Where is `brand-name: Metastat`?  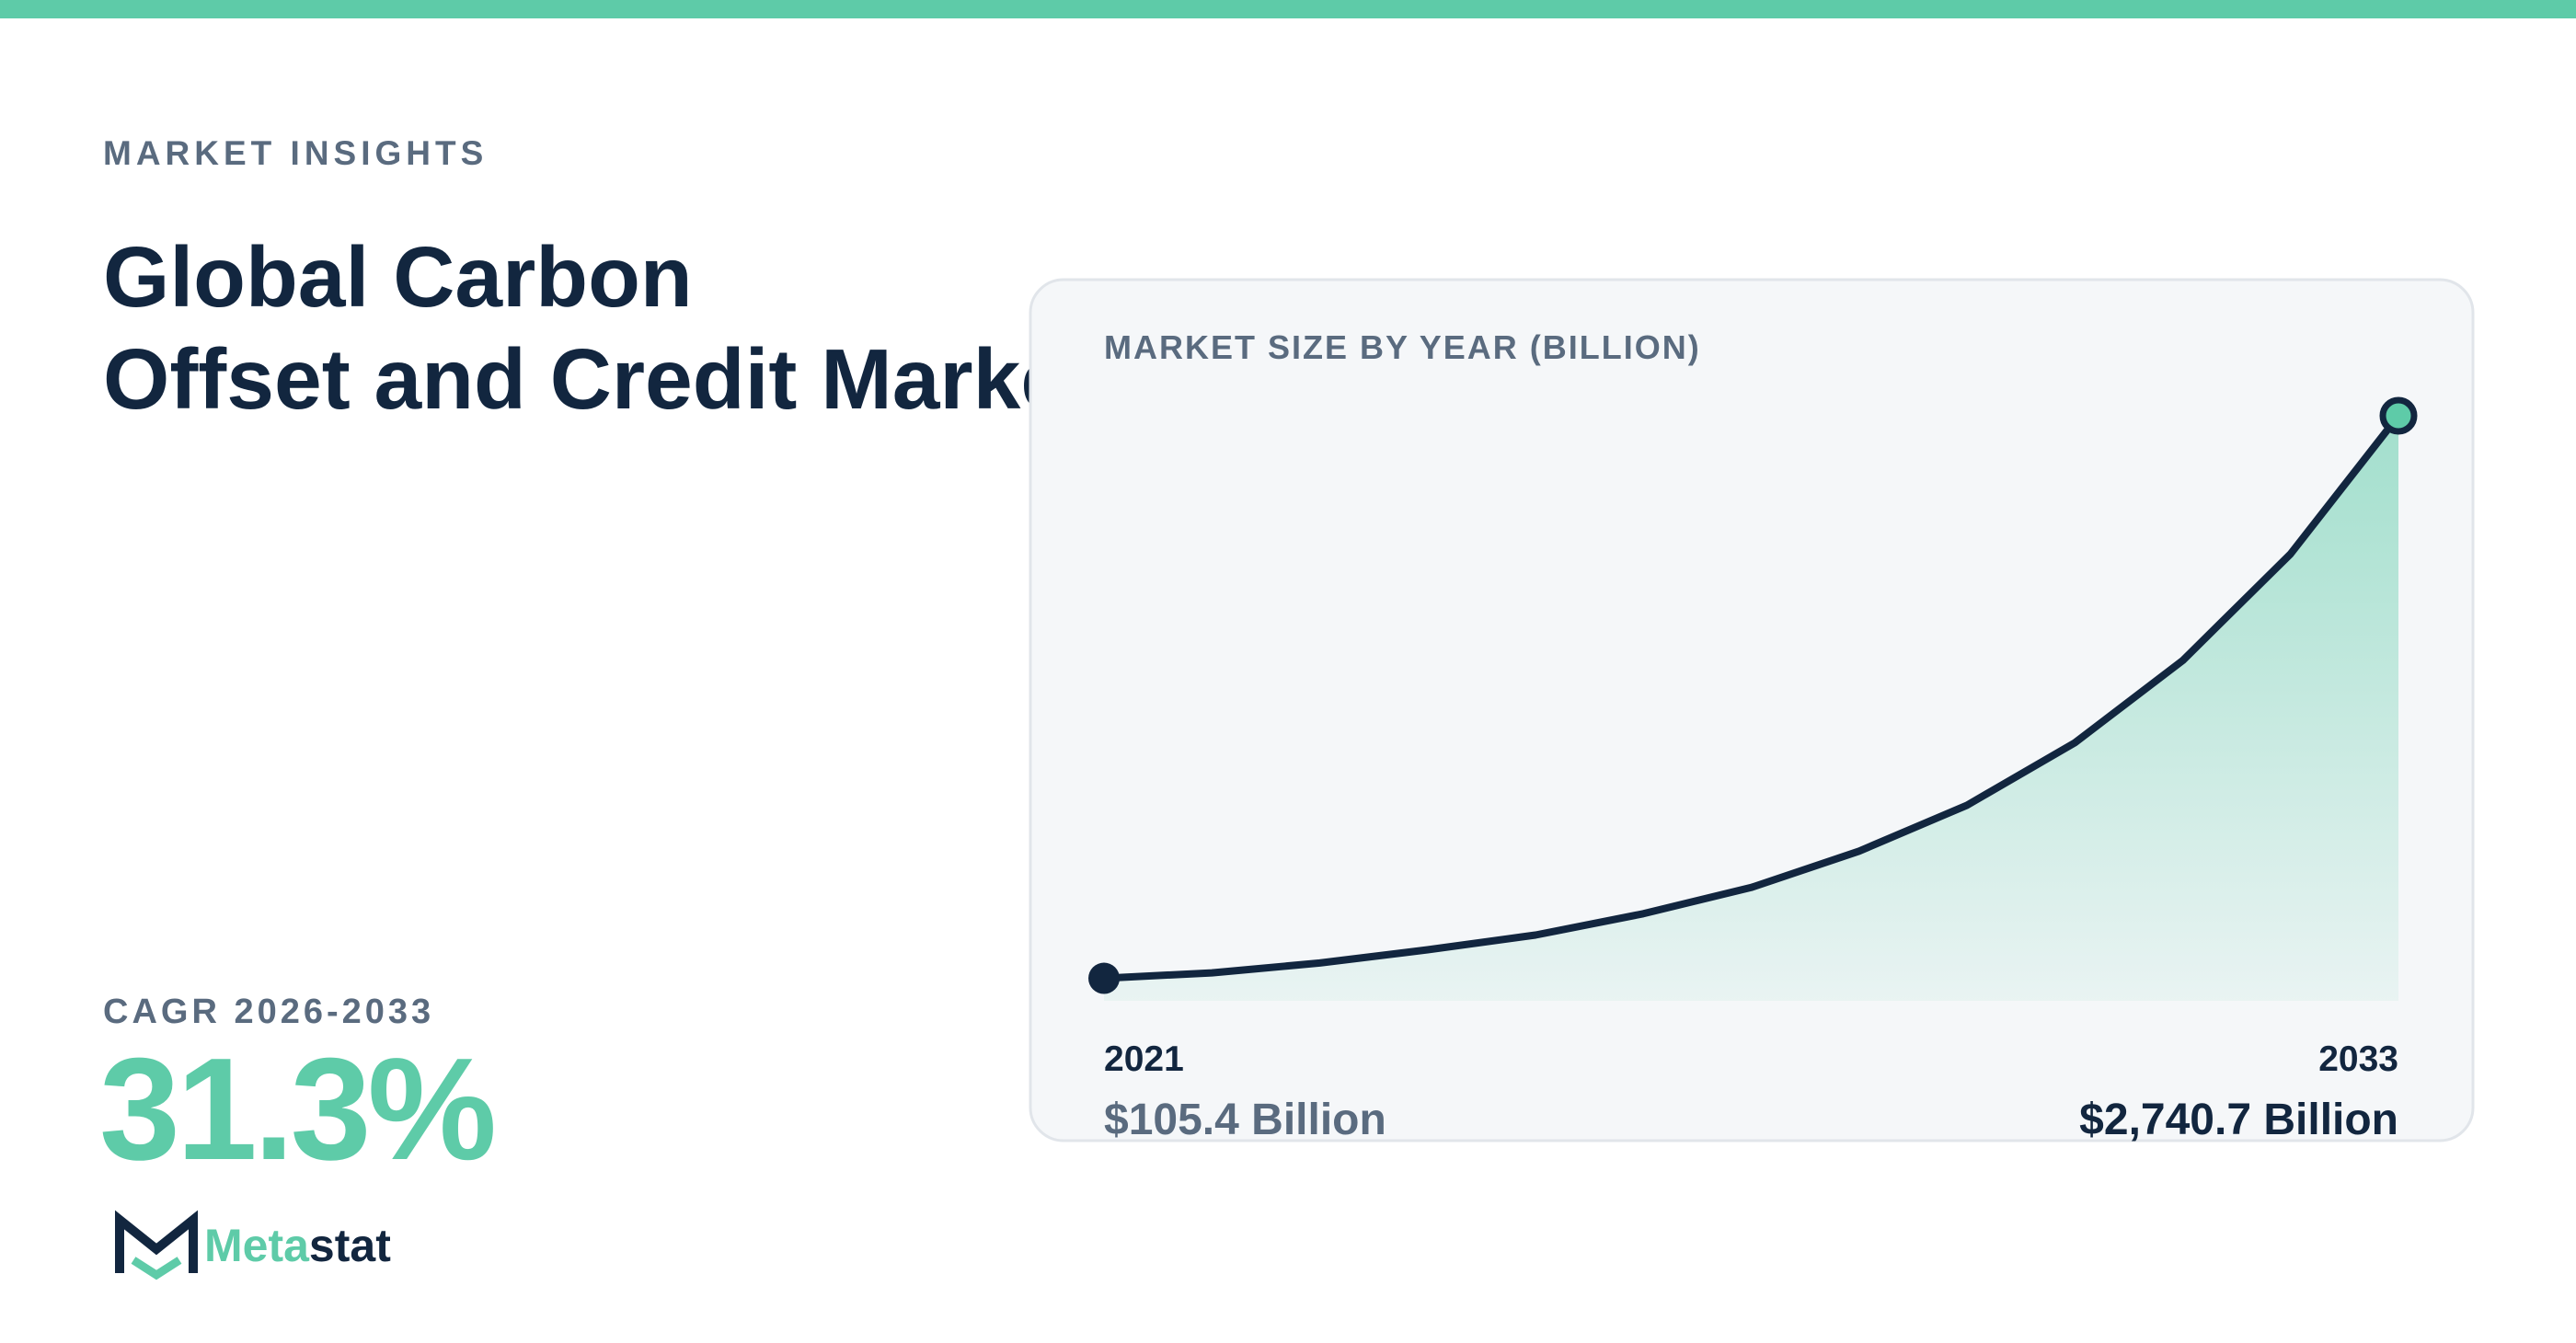 brand-name: Metastat is located at coordinates (297, 1245).